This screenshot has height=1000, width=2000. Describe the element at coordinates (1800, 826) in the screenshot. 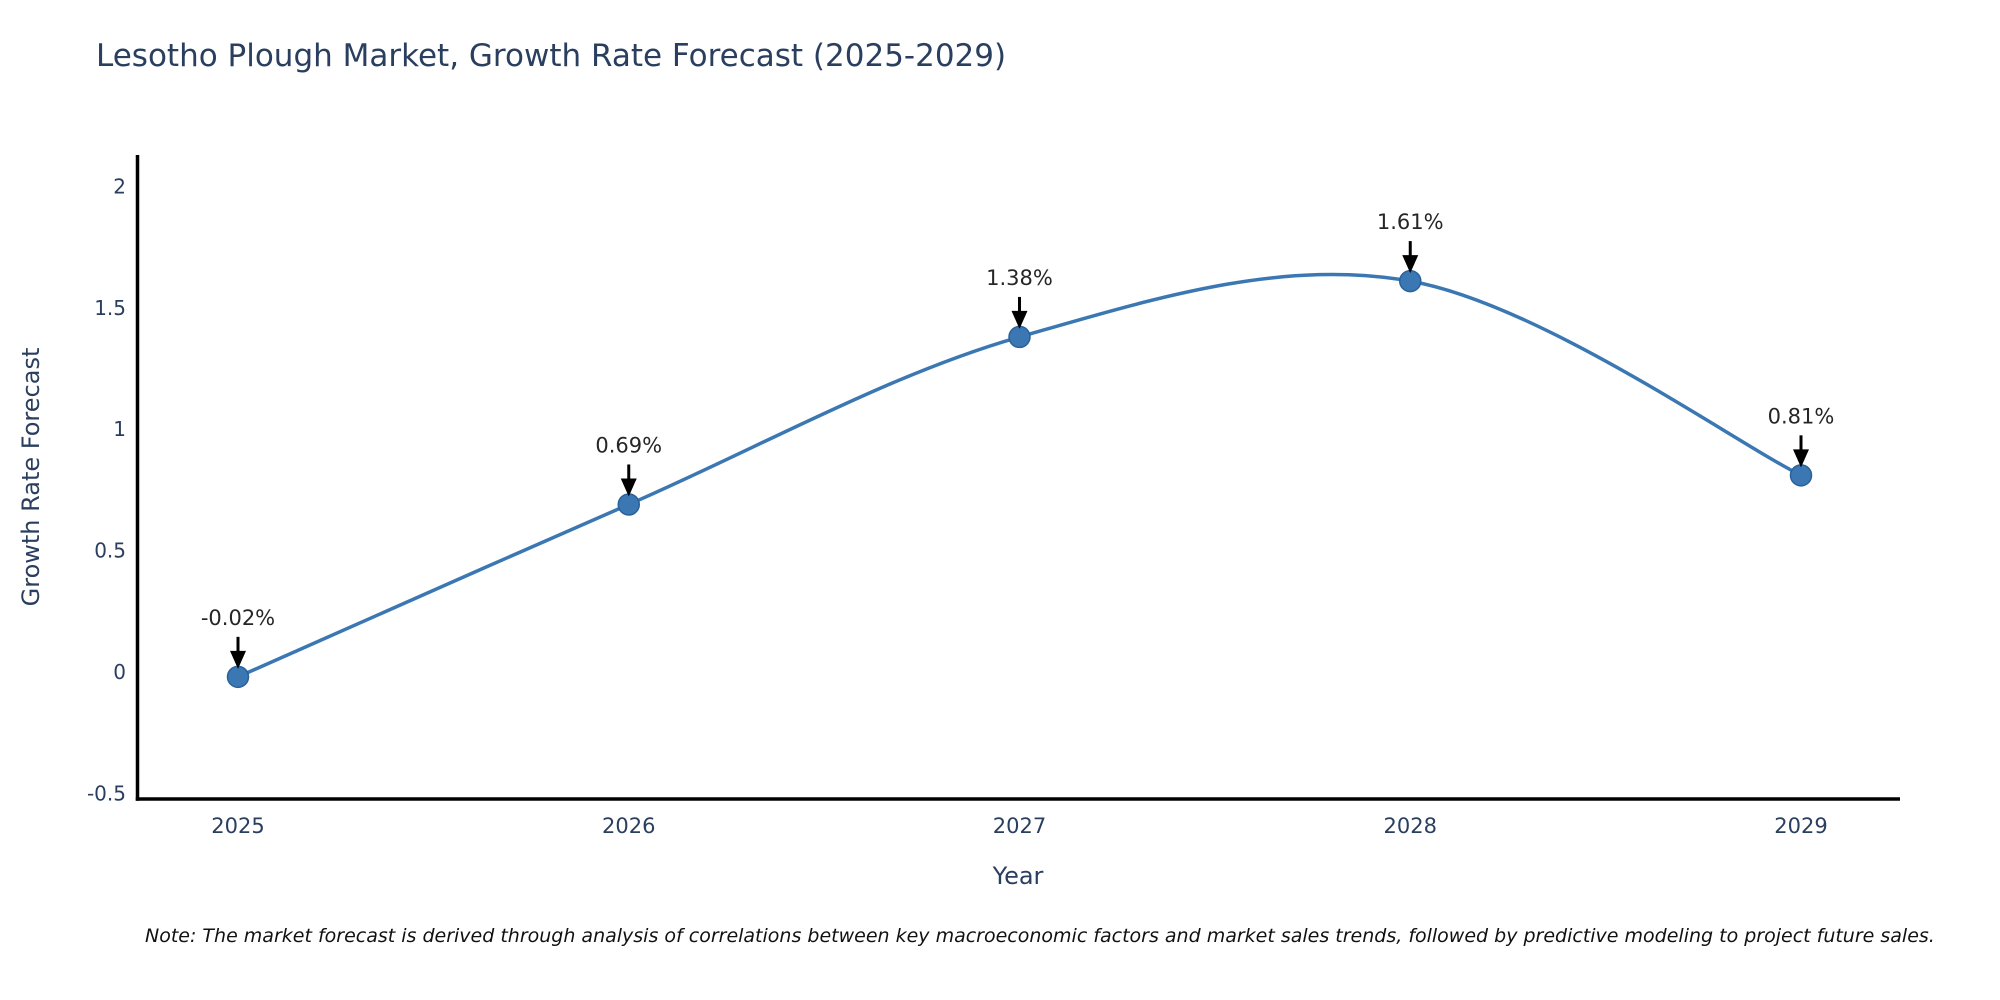

I see `x-tick-label: 2029` at that location.